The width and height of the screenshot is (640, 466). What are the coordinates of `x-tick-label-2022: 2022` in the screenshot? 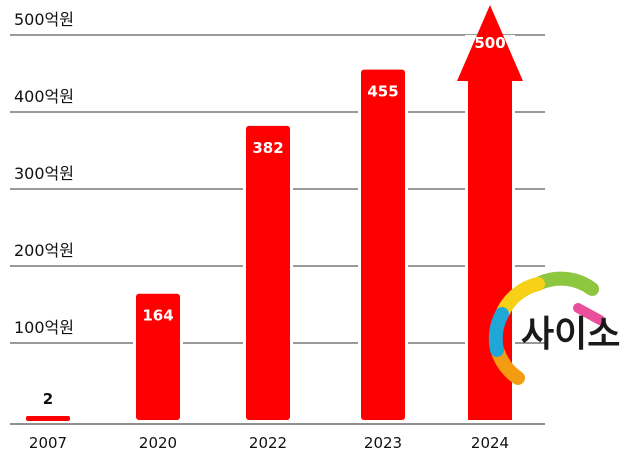 It's located at (268, 443).